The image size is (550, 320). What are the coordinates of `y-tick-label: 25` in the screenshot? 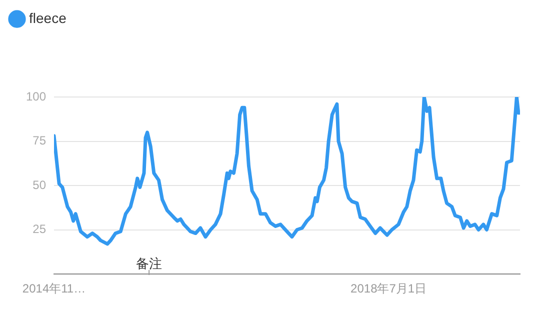 It's located at (39, 229).